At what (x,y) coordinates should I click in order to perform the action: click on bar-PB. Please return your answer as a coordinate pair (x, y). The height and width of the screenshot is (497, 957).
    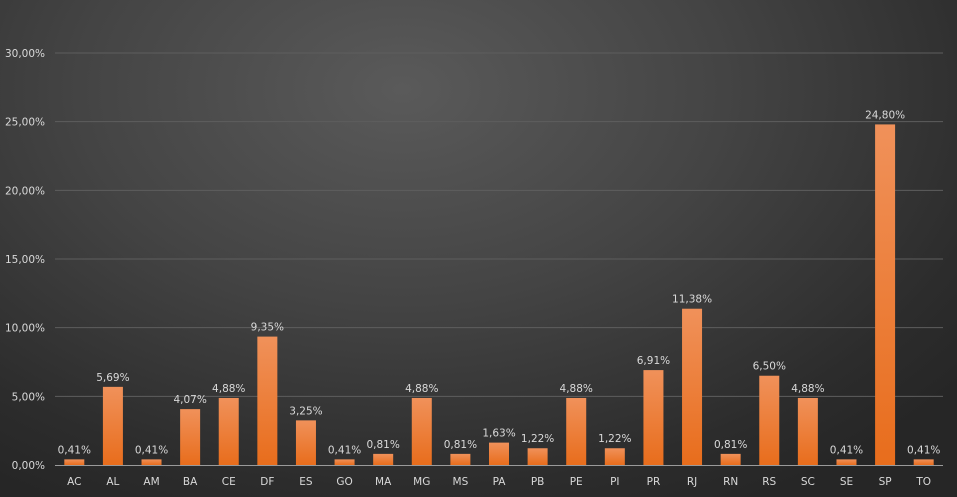
    Looking at the image, I should click on (537, 456).